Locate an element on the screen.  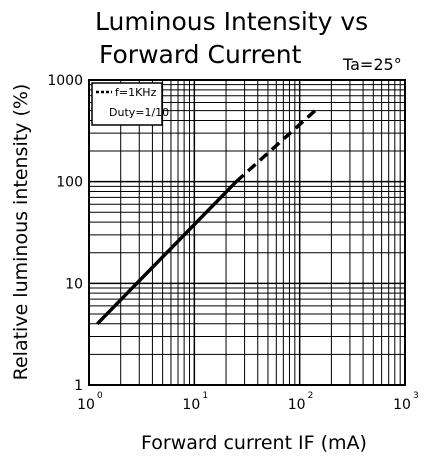
y-tick-label: 1 is located at coordinates (78, 386).